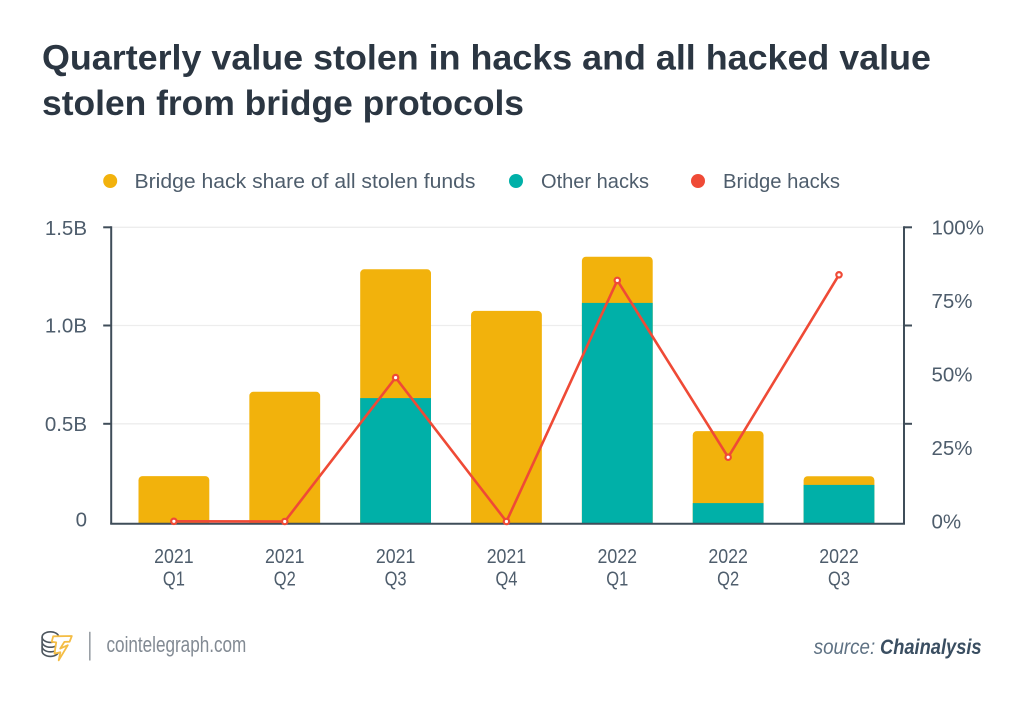 Image resolution: width=1024 pixels, height=703 pixels. Describe the element at coordinates (845, 647) in the screenshot. I see `svg-text: source:` at that location.